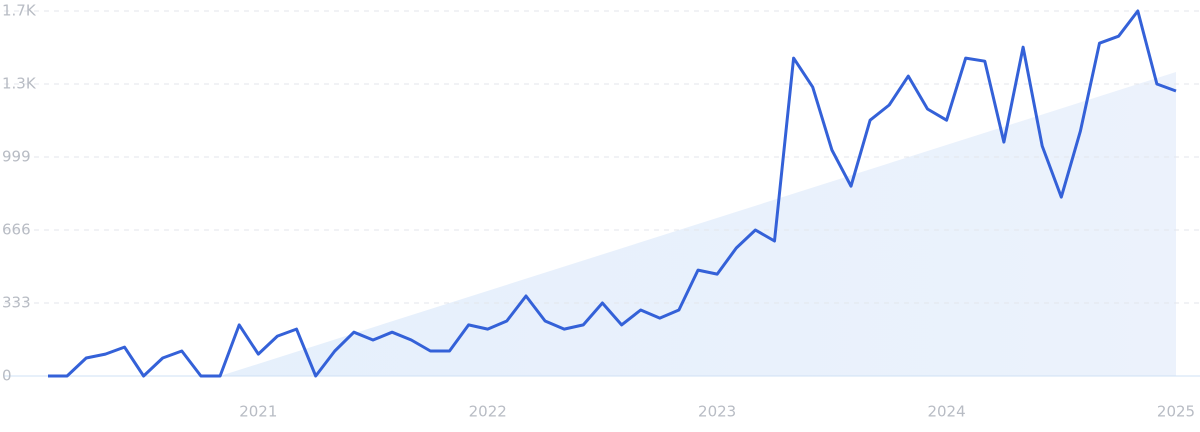  I want to click on x-tick-label: 2025, so click(1176, 412).